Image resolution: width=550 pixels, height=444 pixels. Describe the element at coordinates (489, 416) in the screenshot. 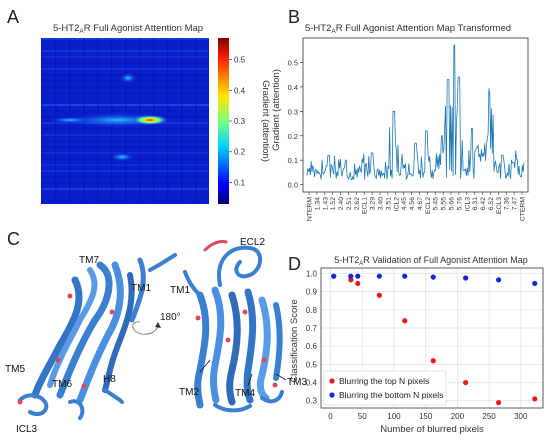

I see `x-tick-label: 250` at that location.